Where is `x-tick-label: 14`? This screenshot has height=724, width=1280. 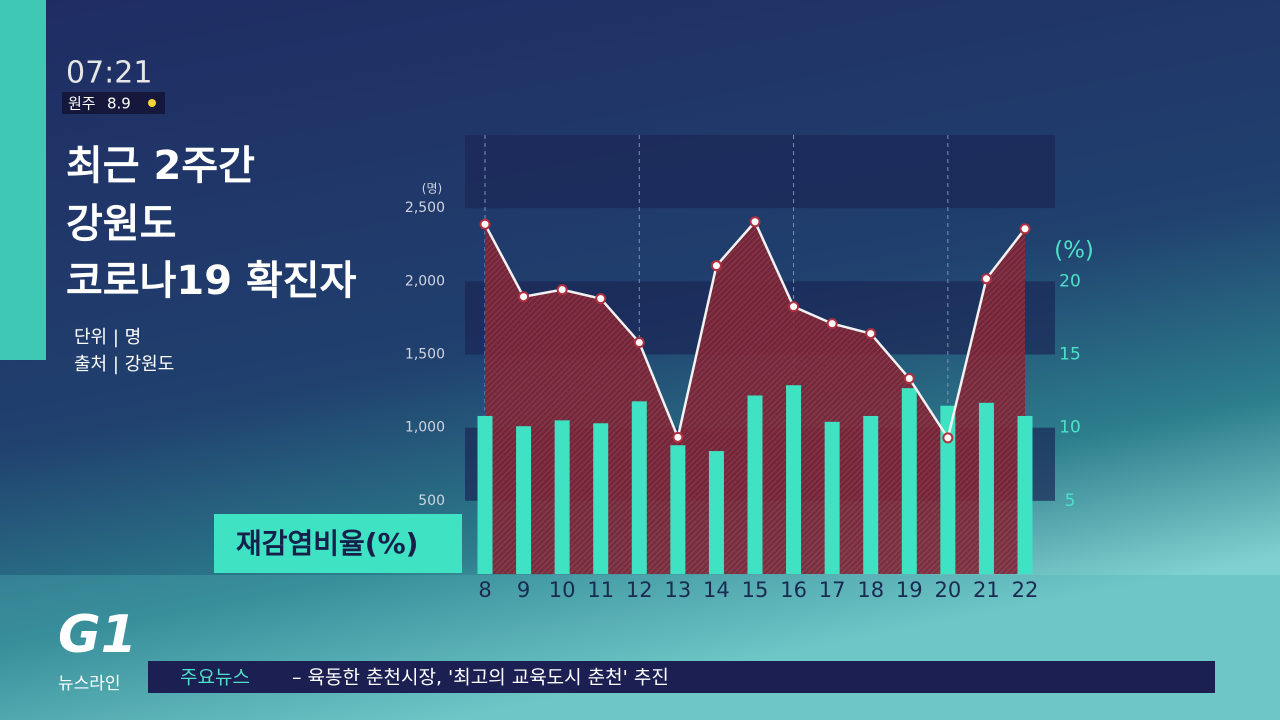 x-tick-label: 14 is located at coordinates (716, 590).